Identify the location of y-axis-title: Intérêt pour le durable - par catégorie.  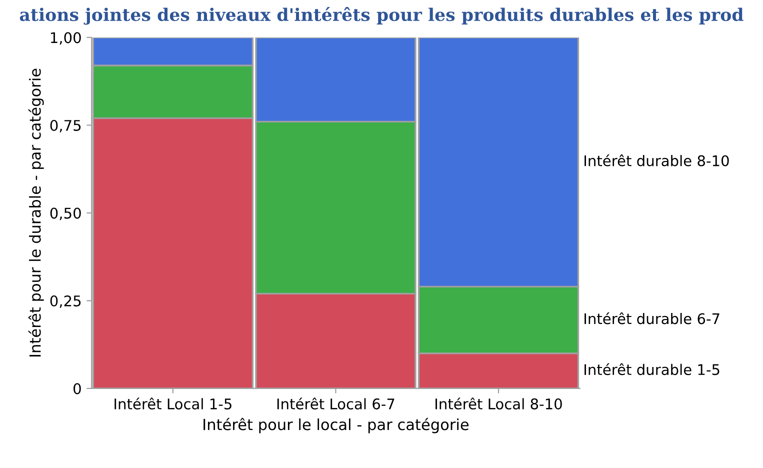
(36, 212).